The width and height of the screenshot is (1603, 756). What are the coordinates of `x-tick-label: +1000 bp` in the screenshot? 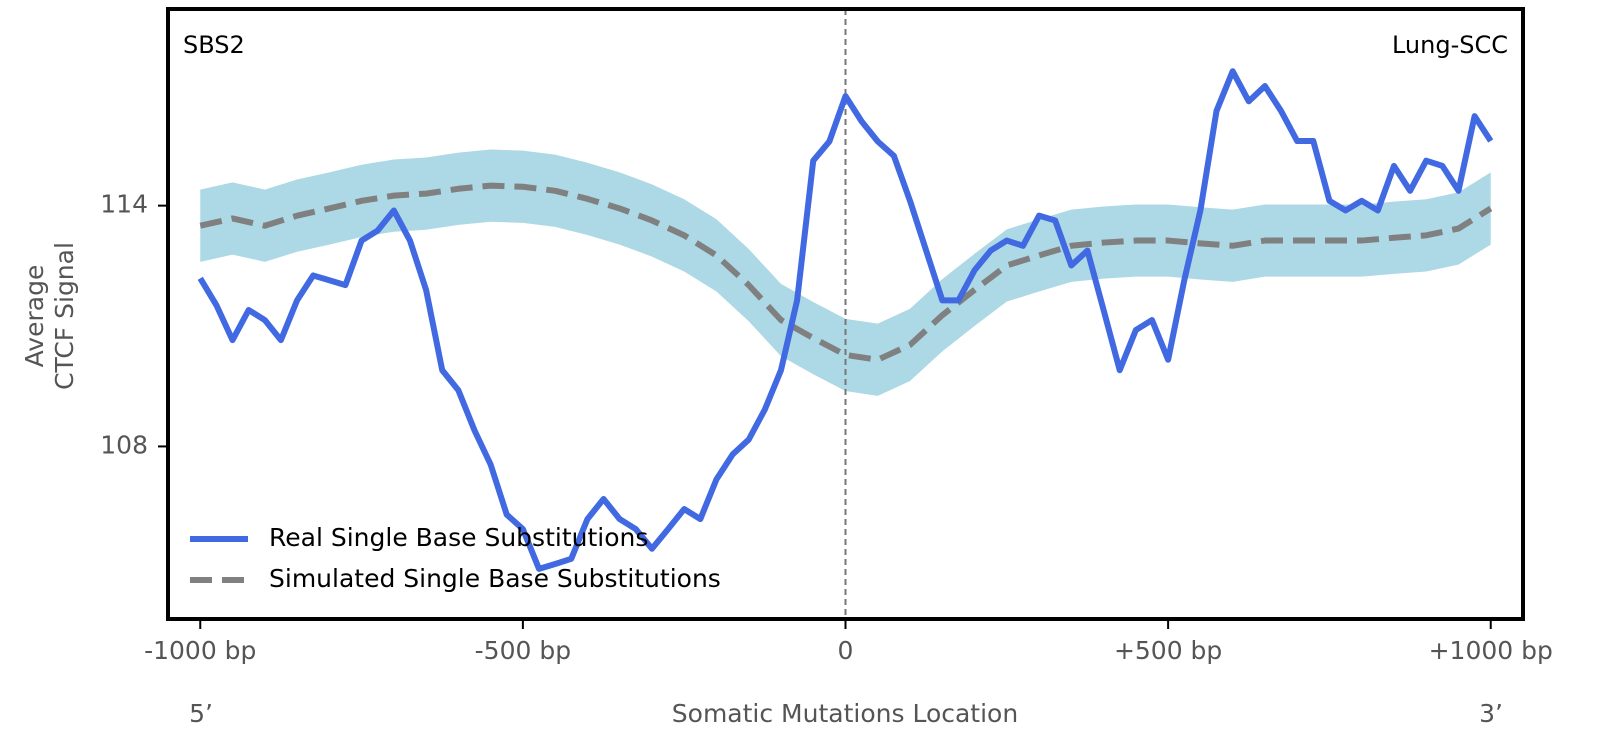 It's located at (1491, 650).